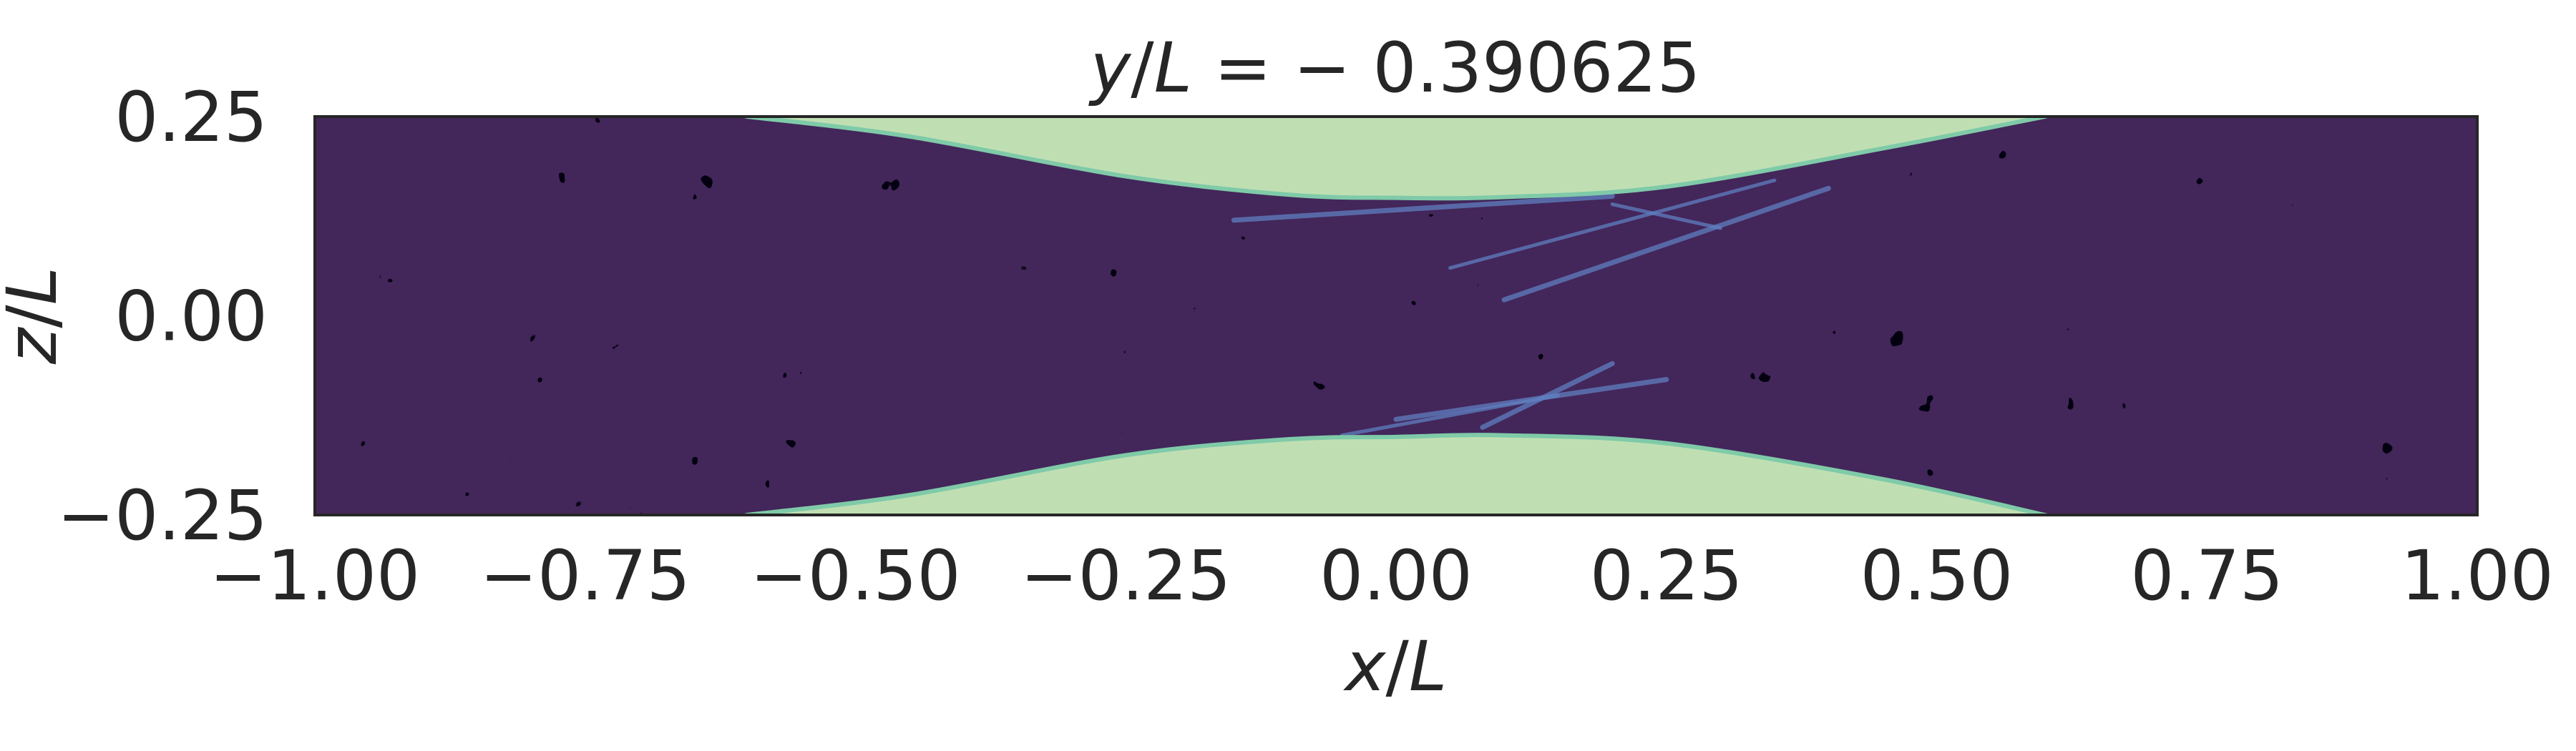  I want to click on x-tick-label: 1.00, so click(2477, 576).